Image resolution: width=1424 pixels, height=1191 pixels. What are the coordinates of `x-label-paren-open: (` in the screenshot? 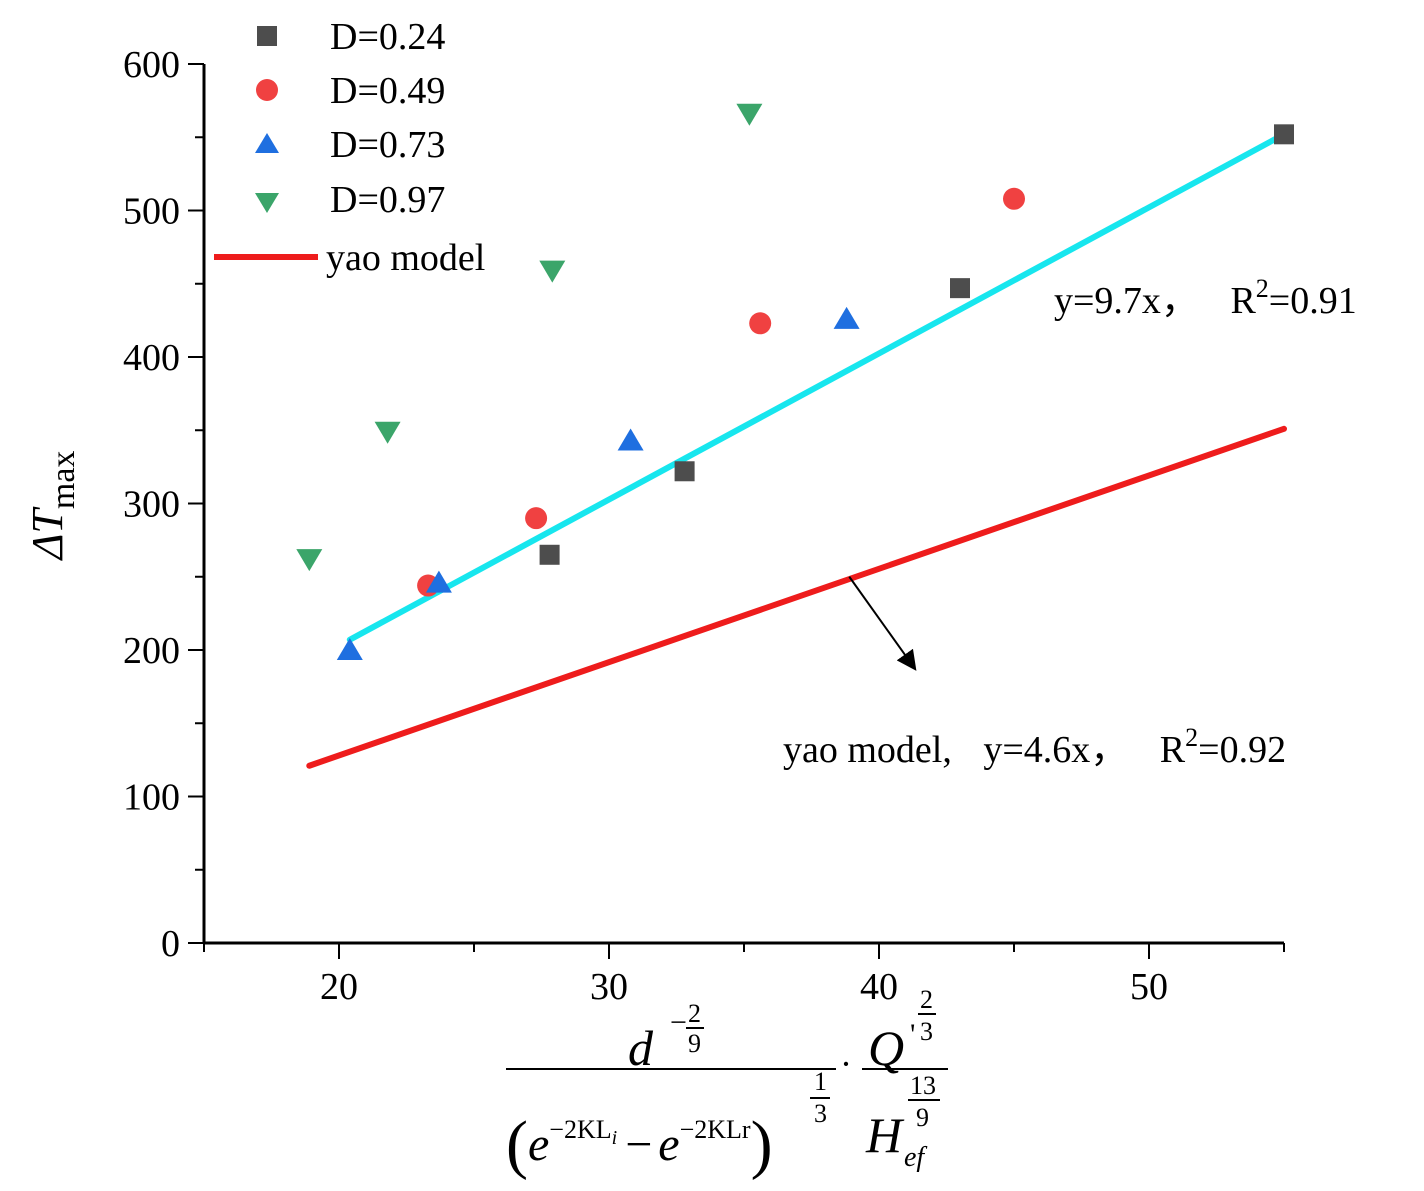 It's located at (517, 1144).